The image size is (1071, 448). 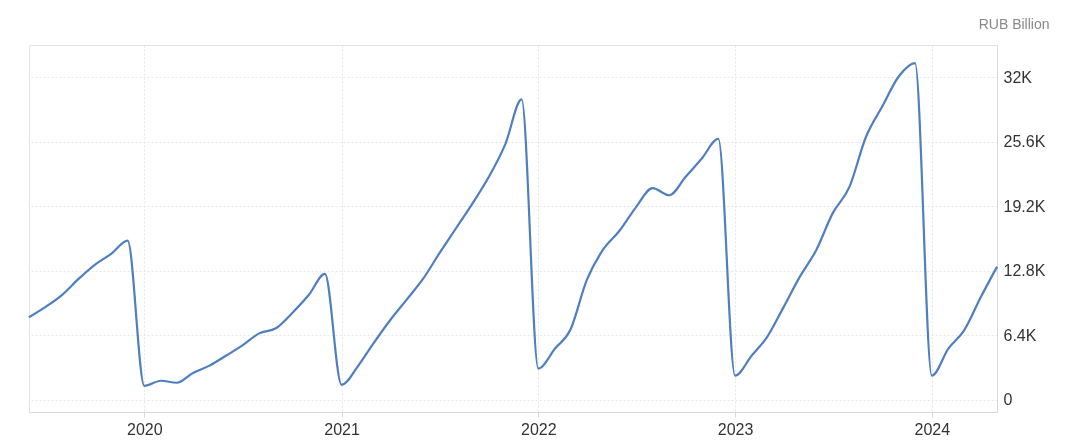 What do you see at coordinates (1024, 206) in the screenshot?
I see `y-tick-label: 19.2K` at bounding box center [1024, 206].